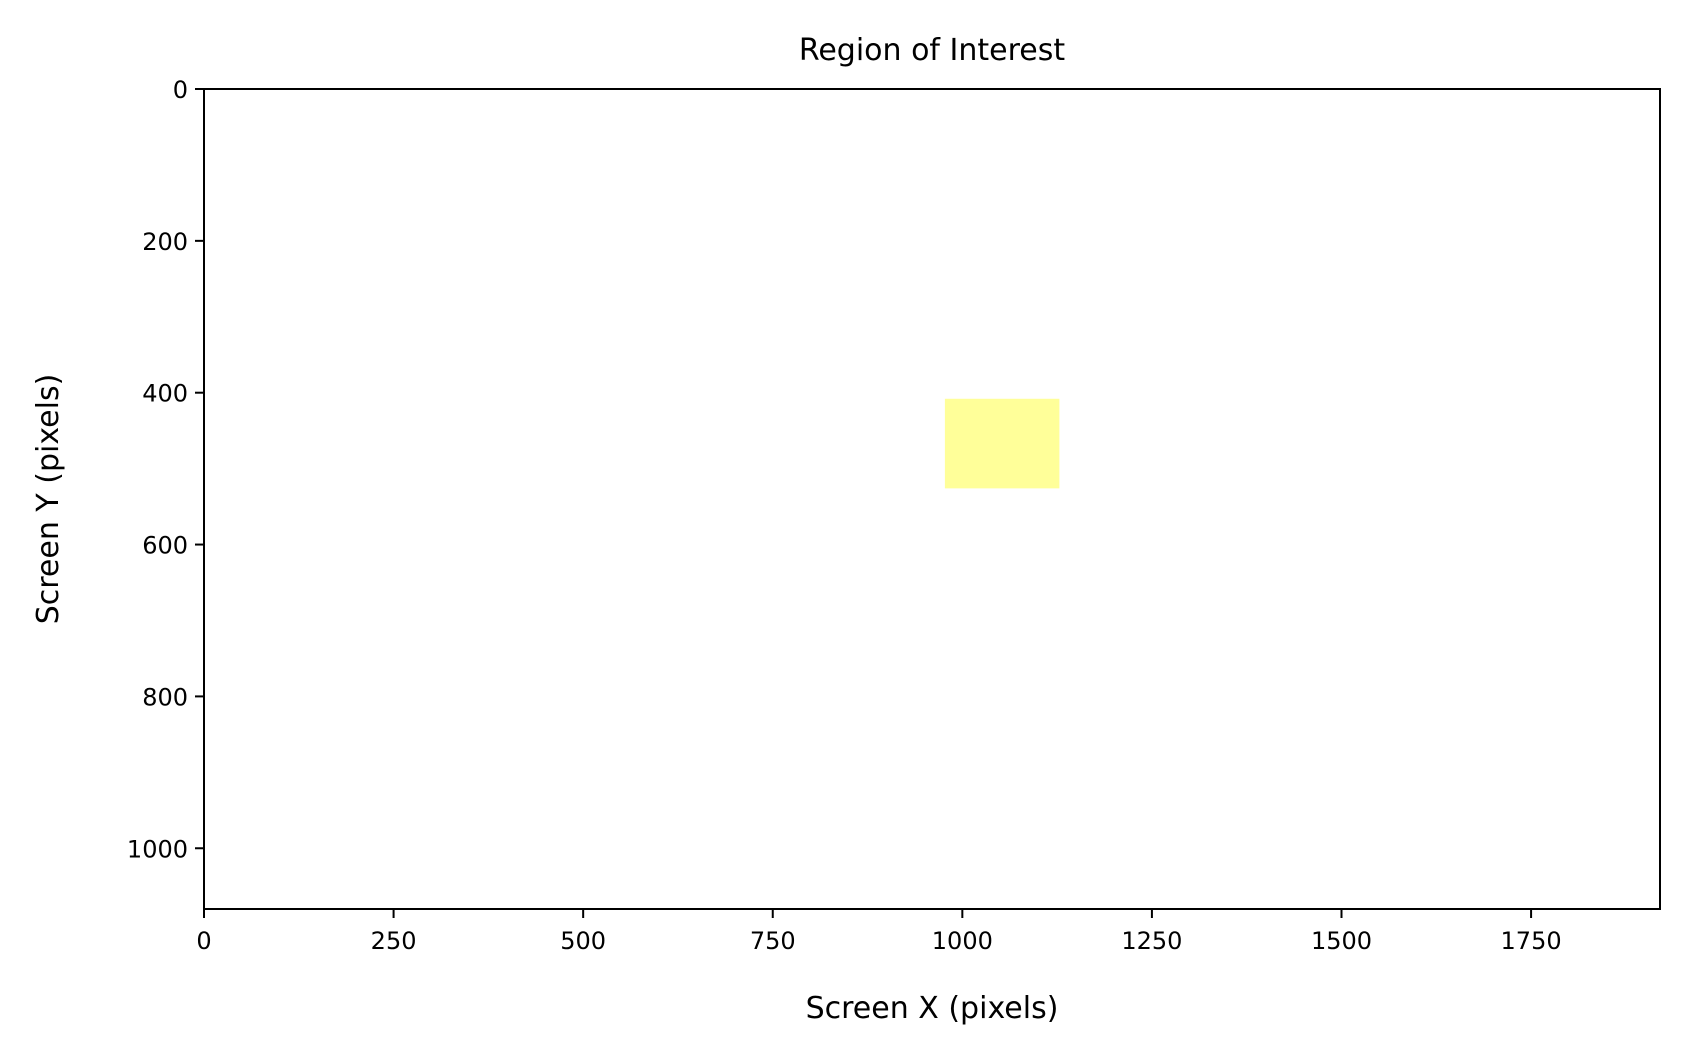 The width and height of the screenshot is (1682, 1054). I want to click on y-tick-label: 200, so click(165, 242).